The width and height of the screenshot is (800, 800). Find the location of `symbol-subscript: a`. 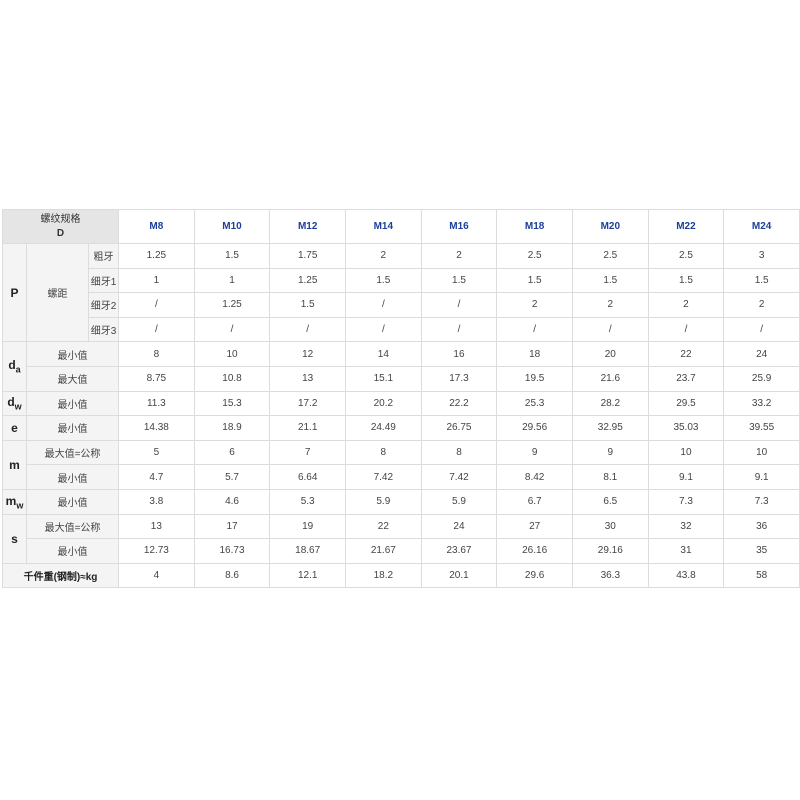

symbol-subscript: a is located at coordinates (18, 369).